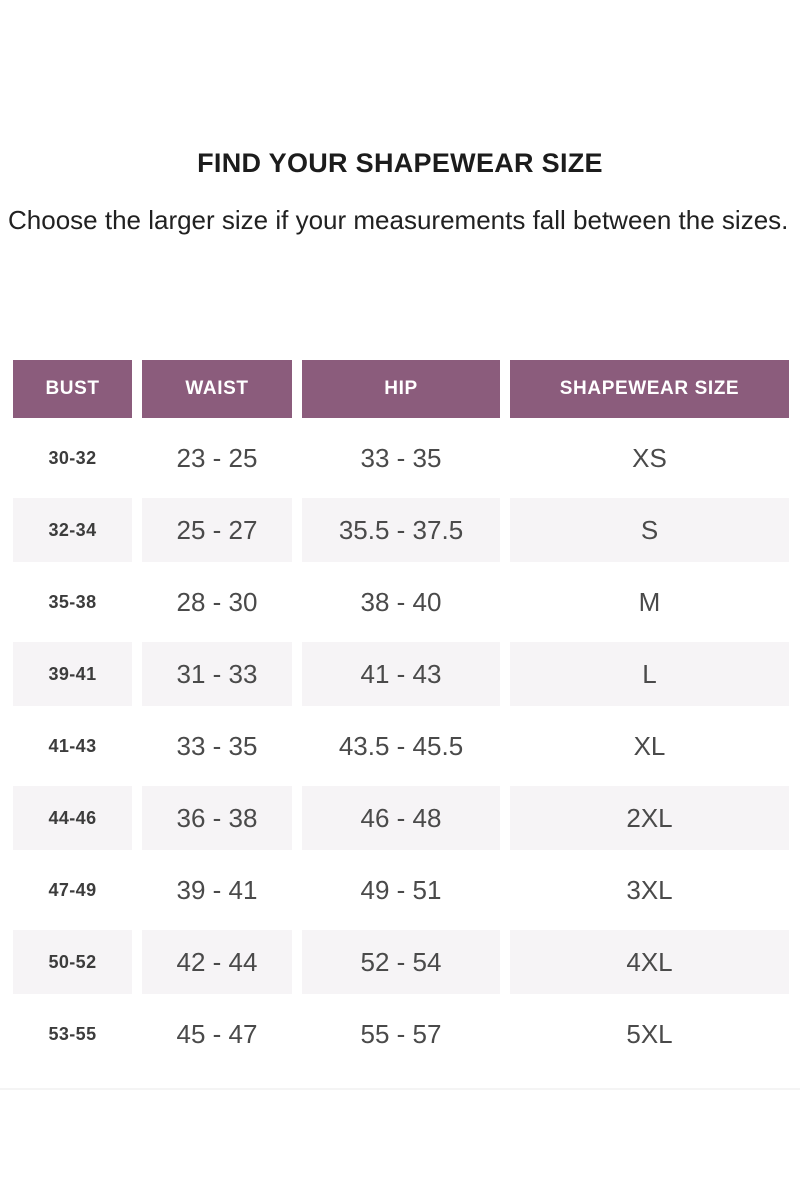 Image resolution: width=800 pixels, height=1185 pixels. I want to click on bust-range-cell: 41-43, so click(72, 746).